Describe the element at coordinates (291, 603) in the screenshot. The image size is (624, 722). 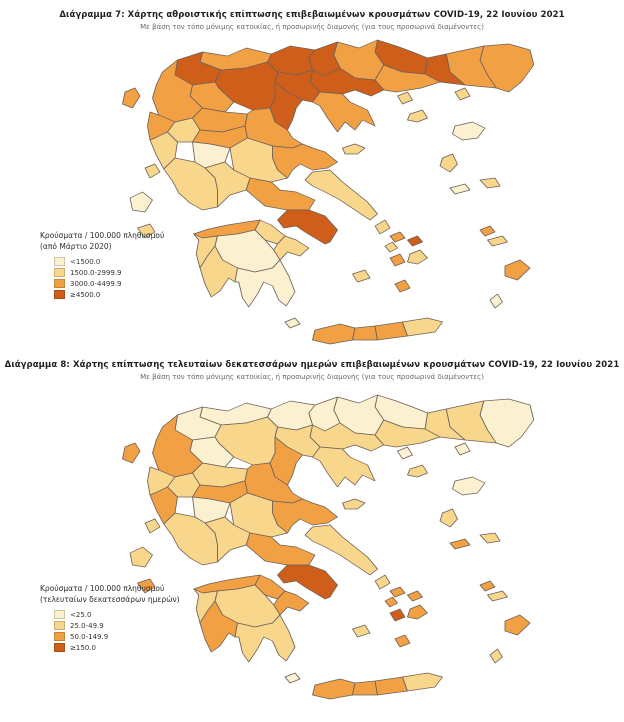
I see `region-argolis` at that location.